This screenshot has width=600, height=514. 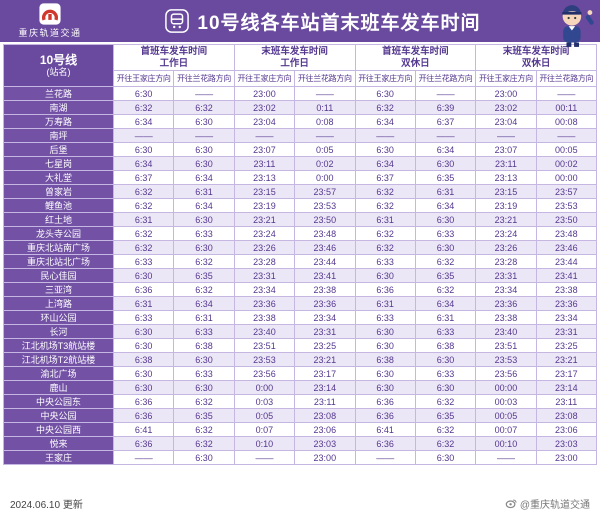 What do you see at coordinates (46, 505) in the screenshot?
I see `update-date: 2024.06.10 更新` at bounding box center [46, 505].